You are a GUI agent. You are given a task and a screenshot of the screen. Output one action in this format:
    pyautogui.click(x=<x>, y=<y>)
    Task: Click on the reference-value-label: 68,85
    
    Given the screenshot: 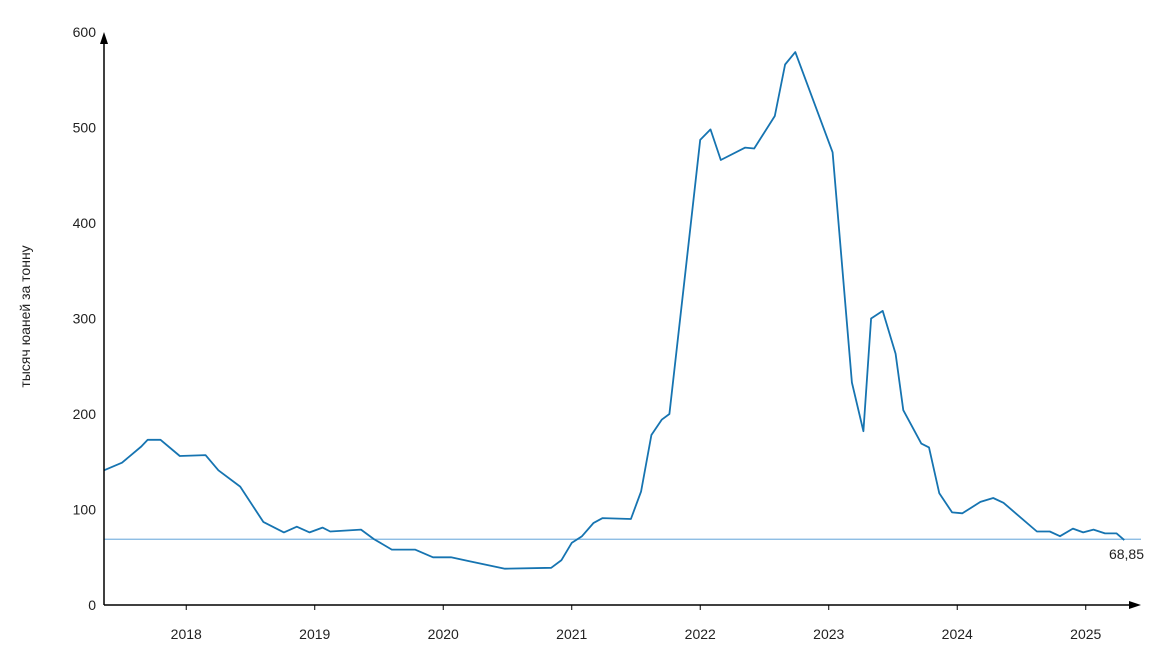 What is the action you would take?
    pyautogui.click(x=1126, y=554)
    